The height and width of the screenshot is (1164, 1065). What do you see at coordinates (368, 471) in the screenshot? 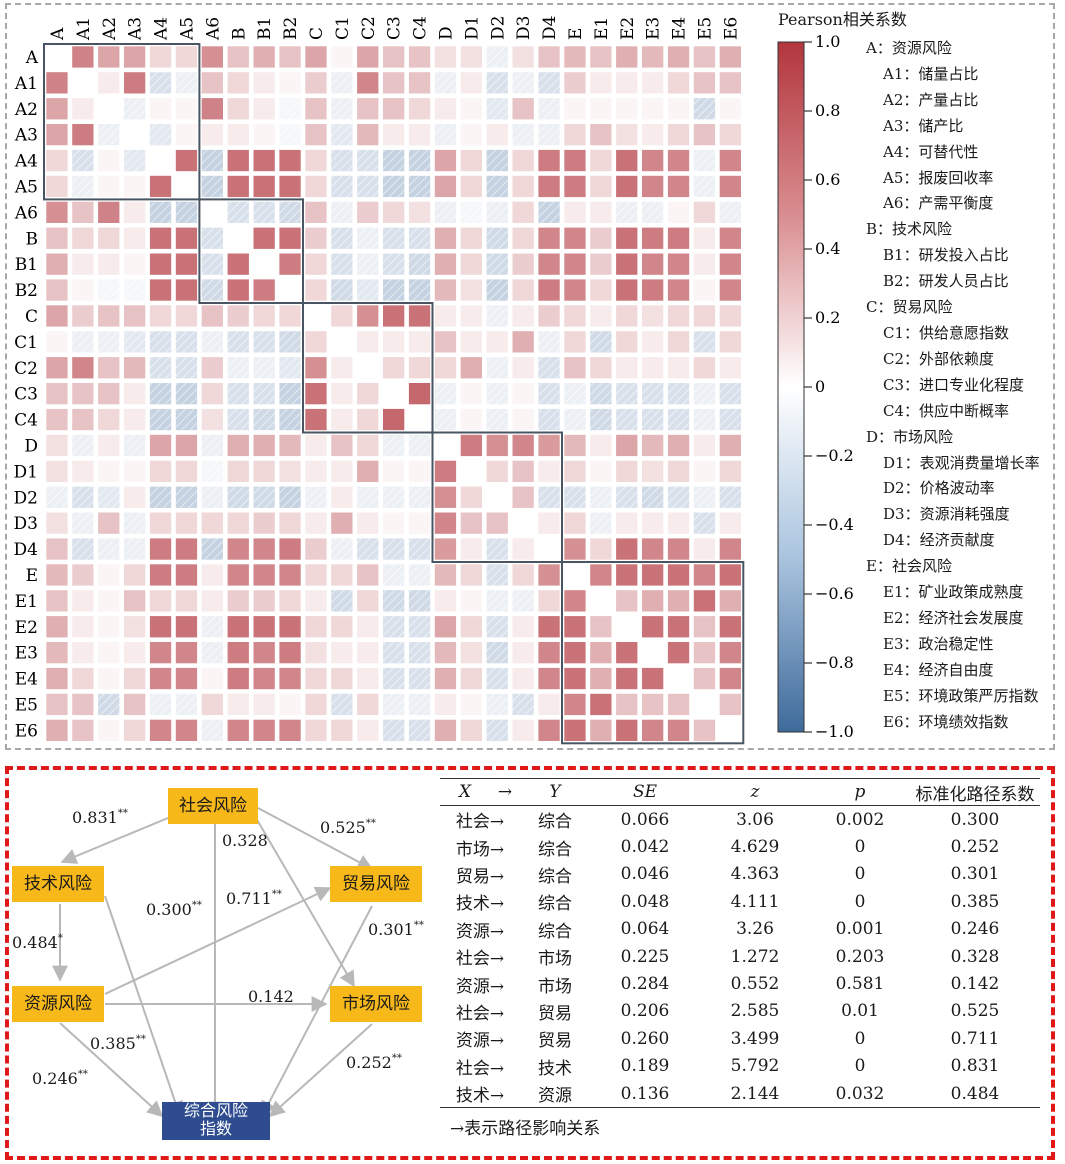
I see `heatmap-cell-D1-C2` at bounding box center [368, 471].